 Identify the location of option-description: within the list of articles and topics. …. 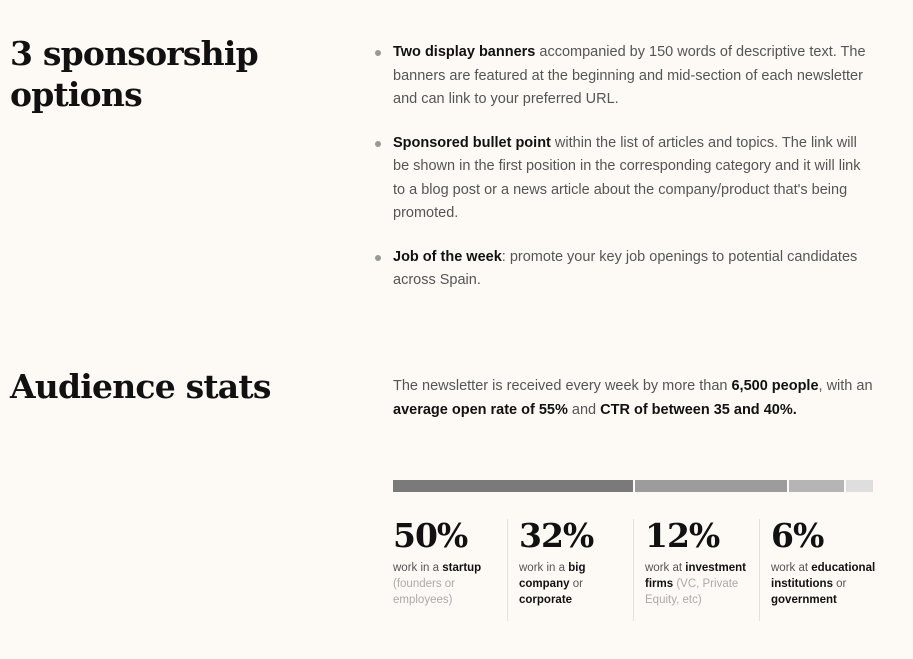
(627, 178).